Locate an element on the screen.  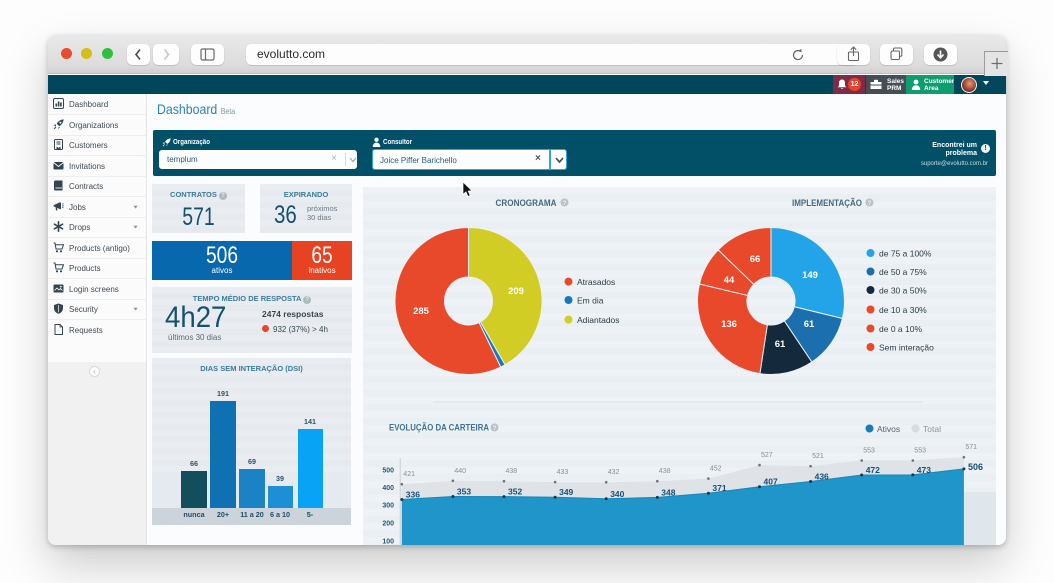
svg-text: 285 is located at coordinates (421, 311).